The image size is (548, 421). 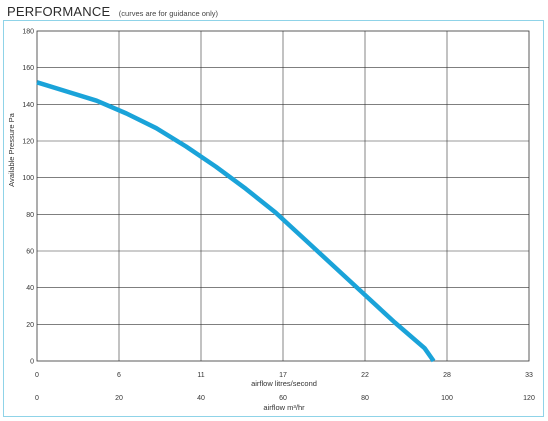 I want to click on y-tick-label: 100, so click(x=28, y=178).